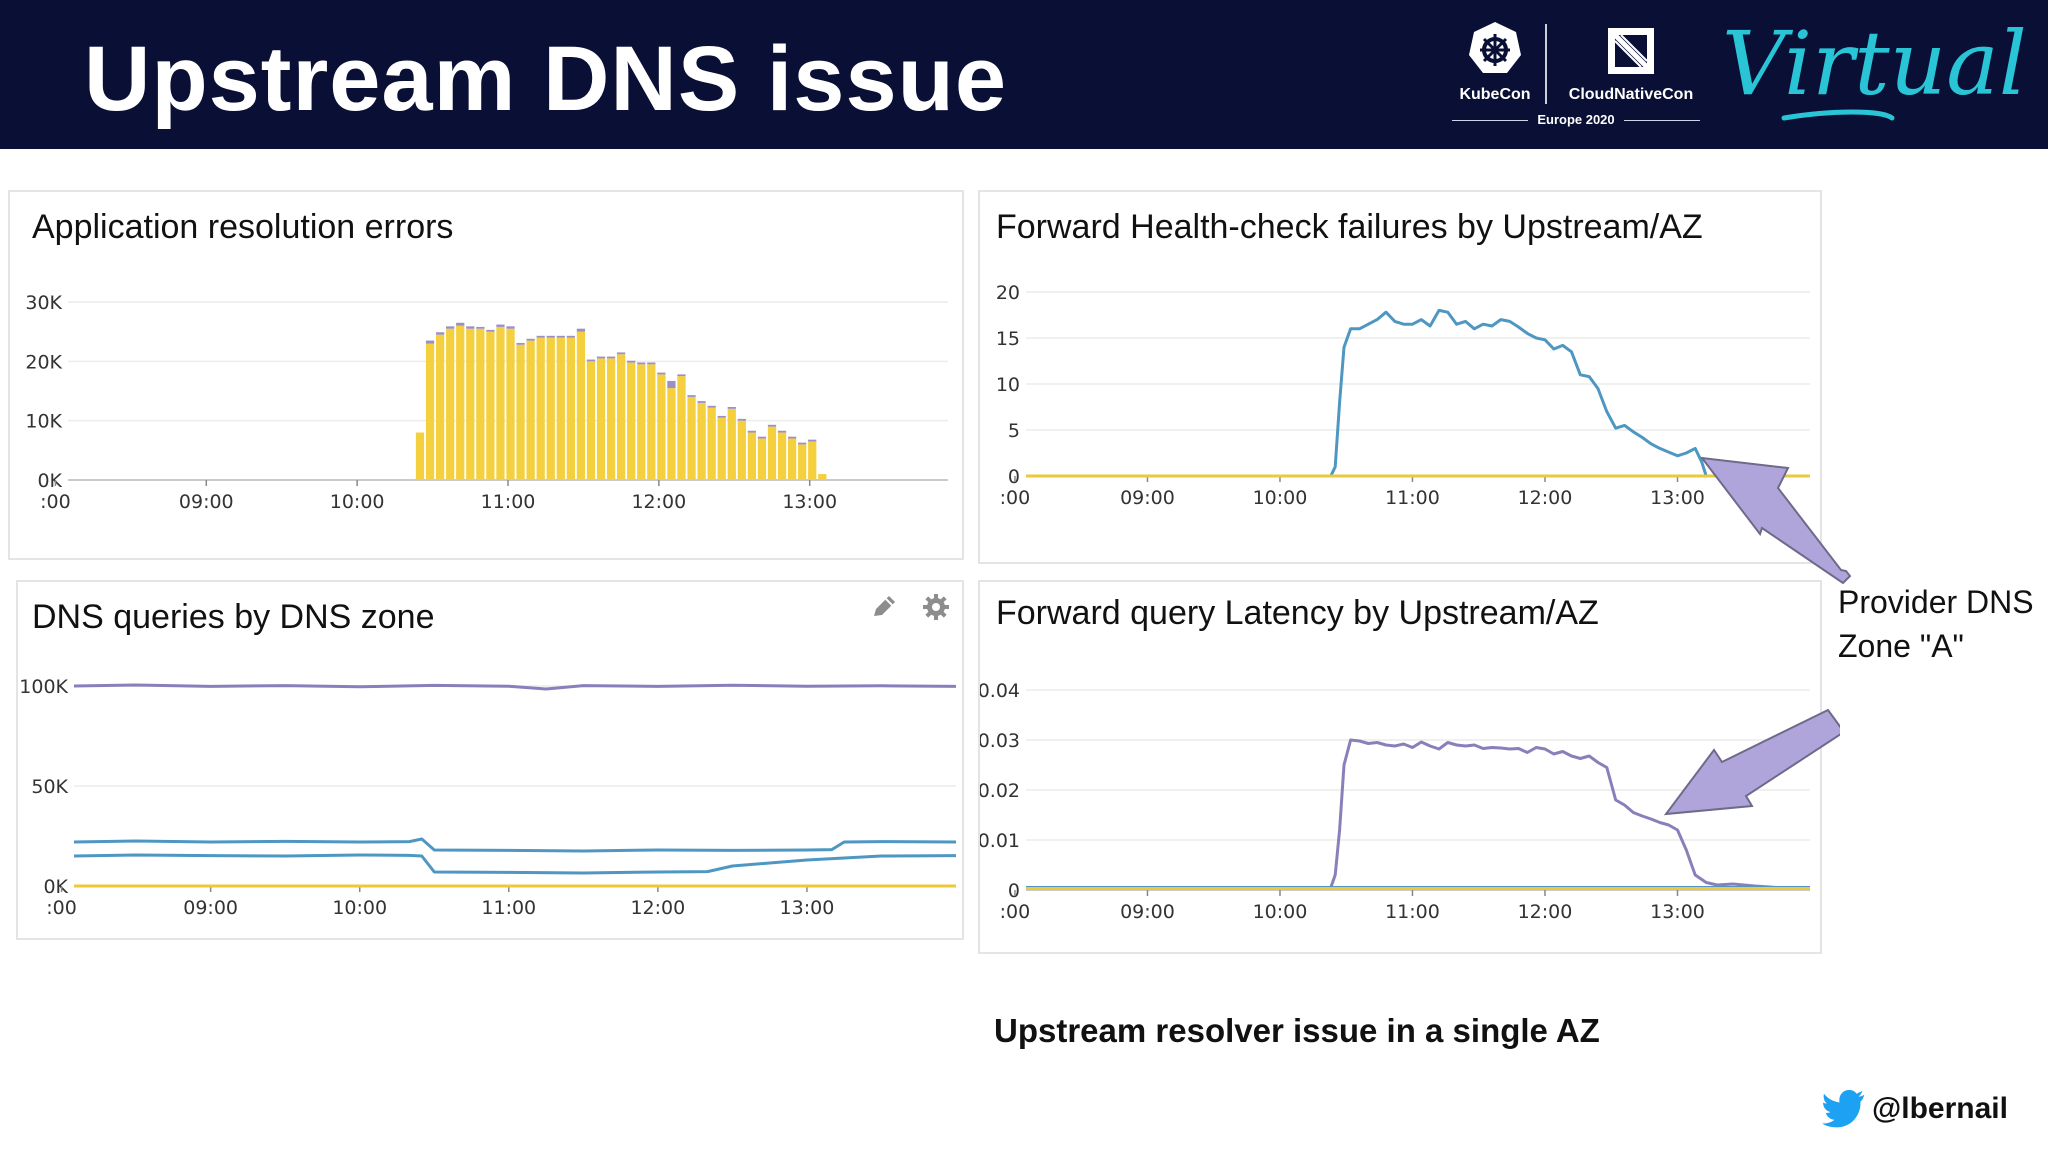 This screenshot has width=2048, height=1152. Describe the element at coordinates (1631, 94) in the screenshot. I see `cloudnativecon-label: CloudNativeCon` at that location.